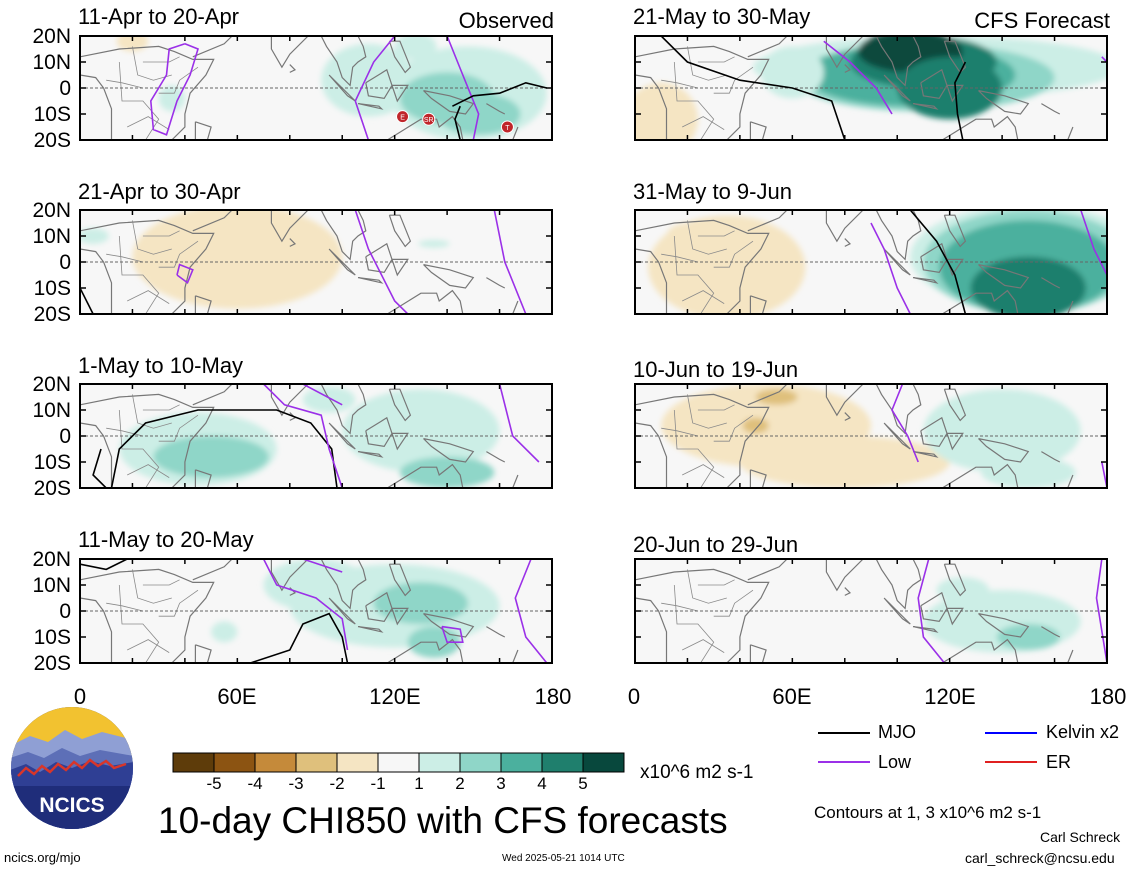  I want to click on lon-label-180-left: 180, so click(553, 696).